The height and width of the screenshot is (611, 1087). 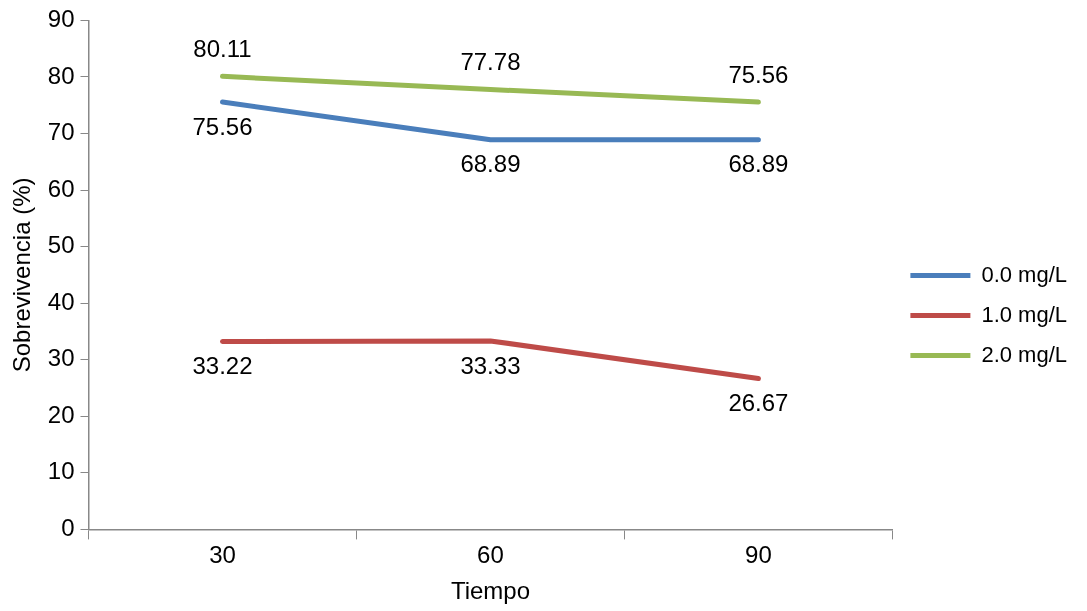 I want to click on y-tick-label: 40, so click(x=61, y=301).